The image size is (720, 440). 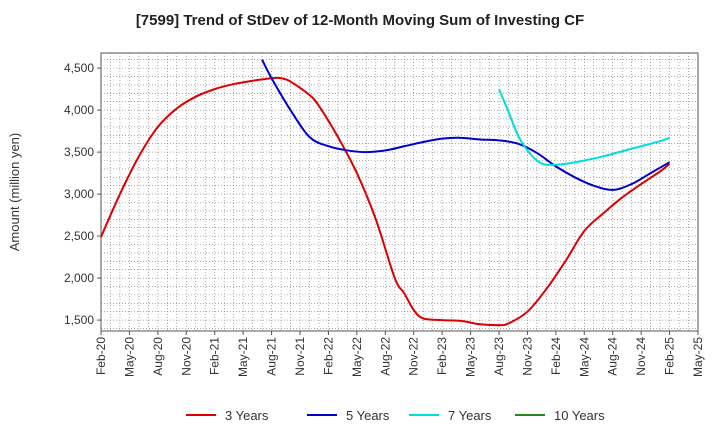 What do you see at coordinates (247, 415) in the screenshot?
I see `legend-label: 3 Years` at bounding box center [247, 415].